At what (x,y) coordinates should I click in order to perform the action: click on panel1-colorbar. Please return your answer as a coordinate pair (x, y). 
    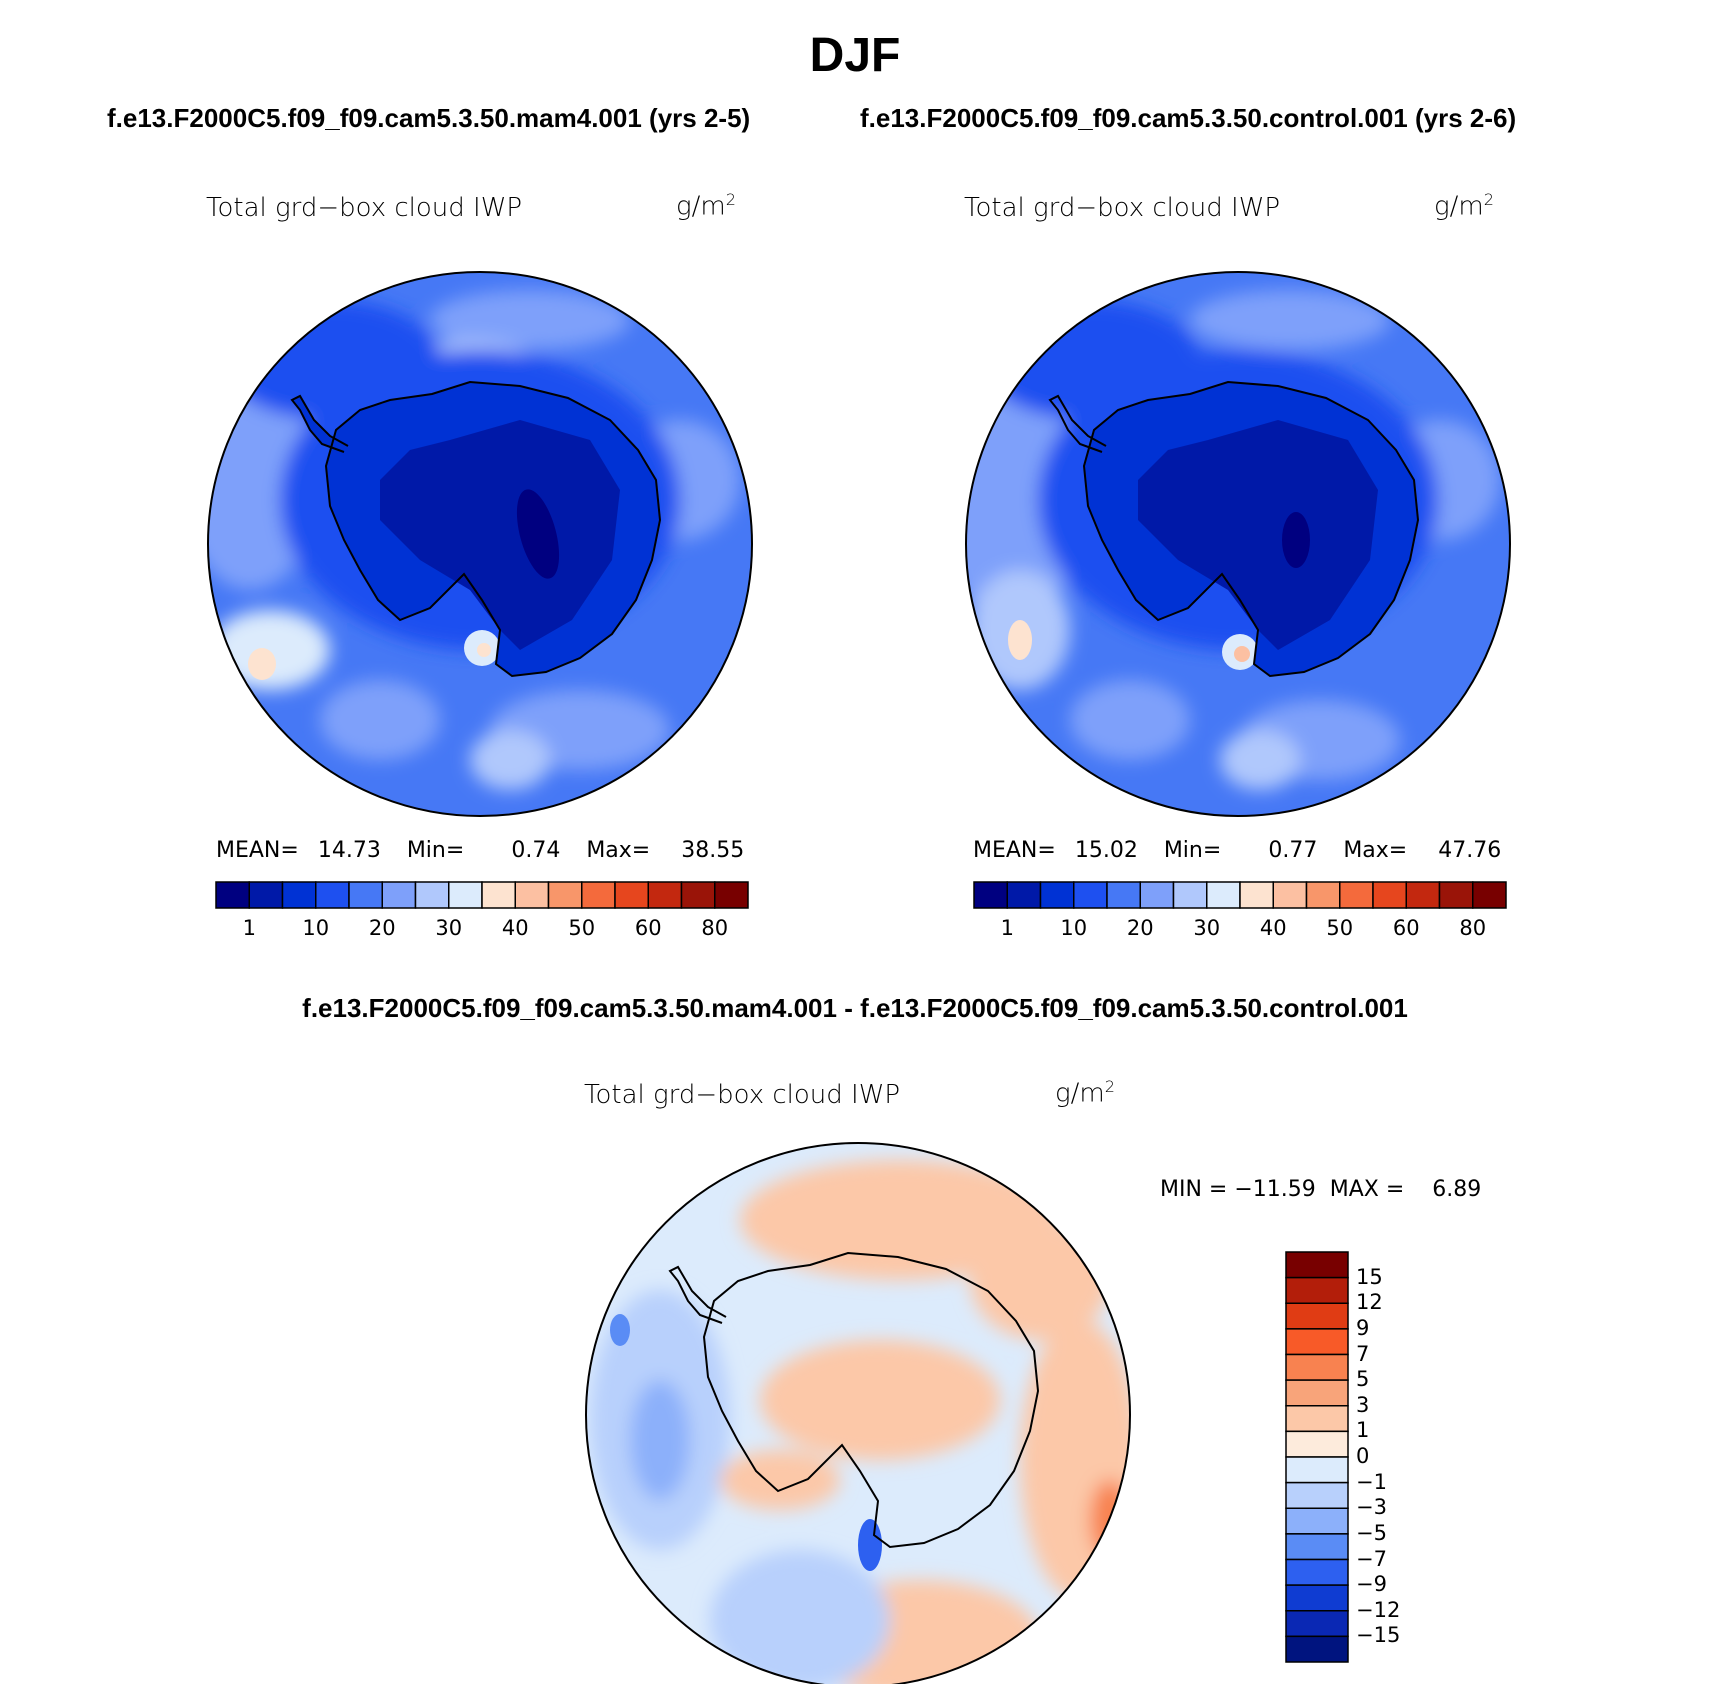
    Looking at the image, I should click on (482, 895).